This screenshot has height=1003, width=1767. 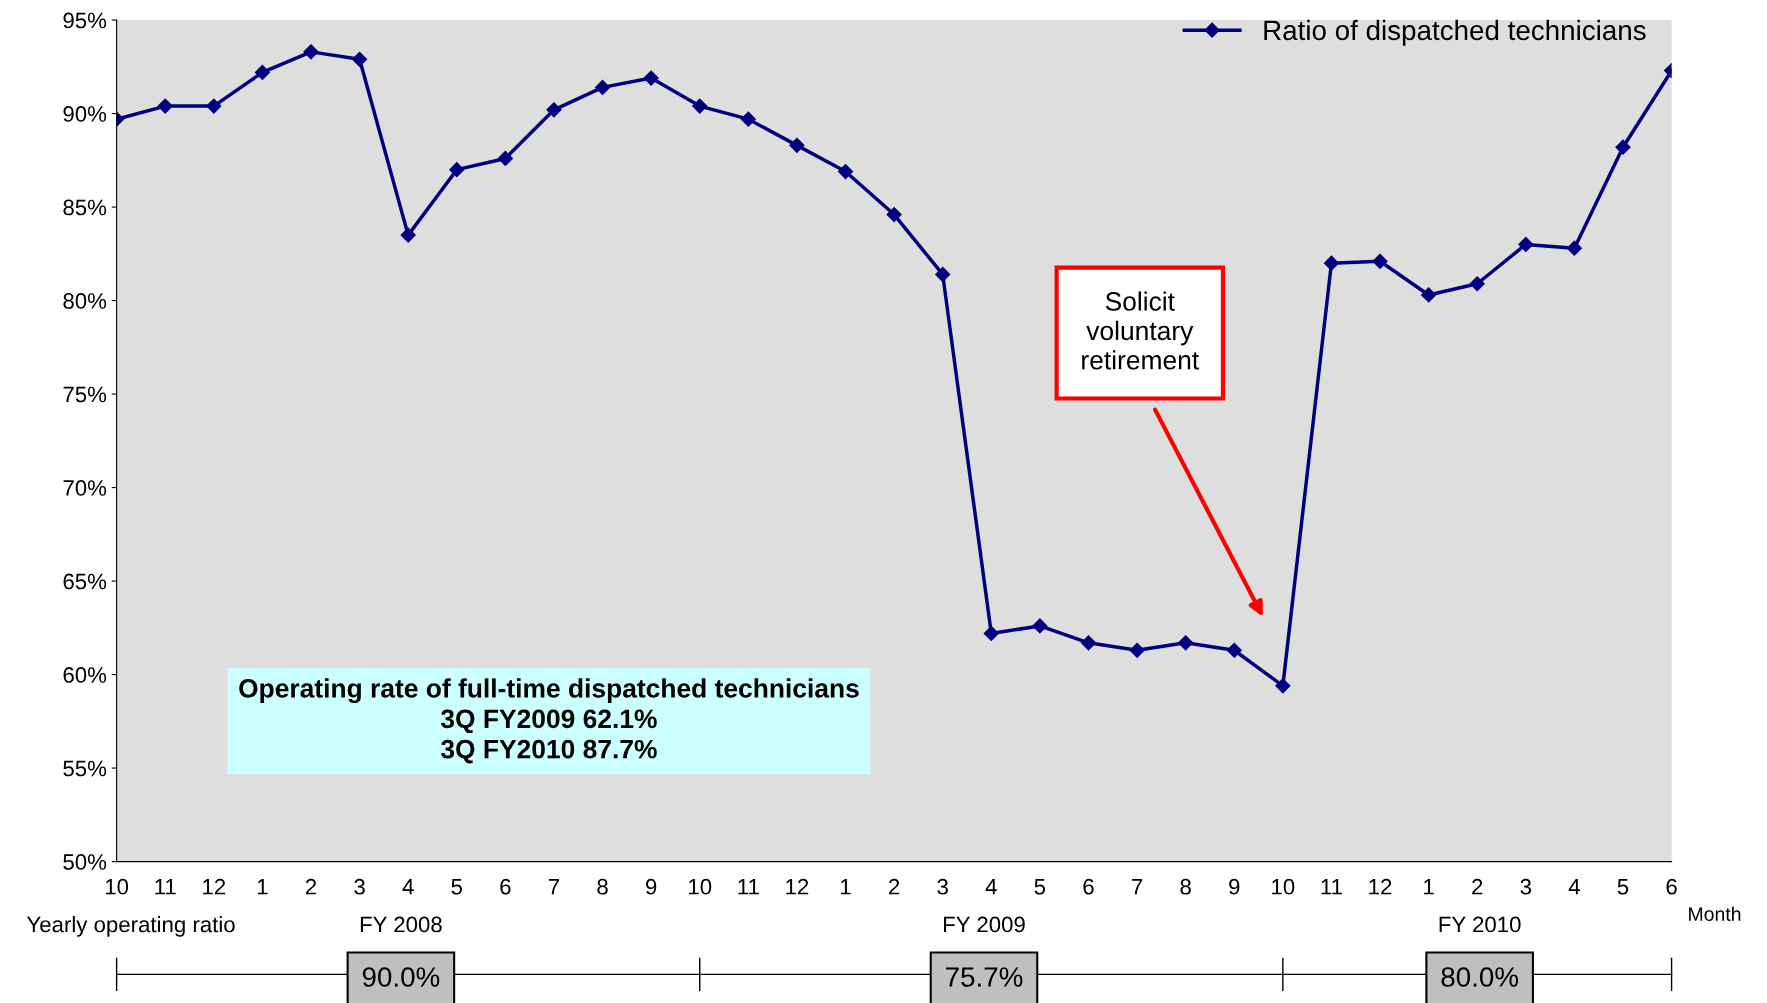 I want to click on y-tick-label: 85%, so click(x=85, y=207).